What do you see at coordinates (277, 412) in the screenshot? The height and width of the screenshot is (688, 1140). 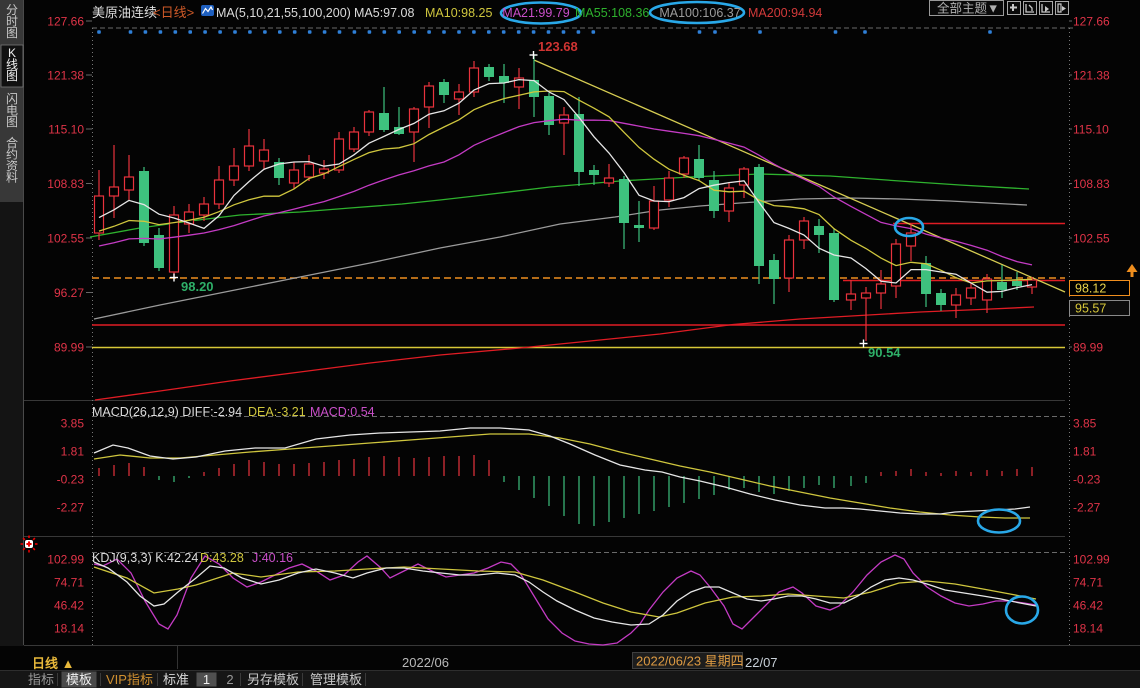 I see `svg-text: DEA:-3.21` at bounding box center [277, 412].